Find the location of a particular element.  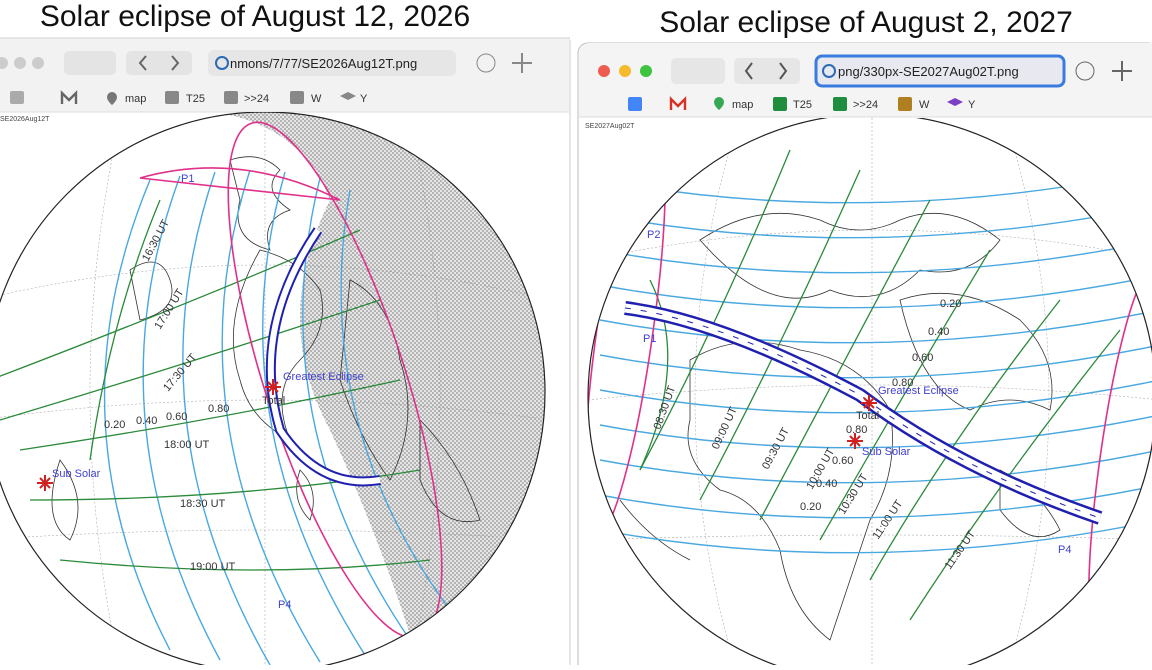

map-code: SE2026Aug12T is located at coordinates (25, 119).